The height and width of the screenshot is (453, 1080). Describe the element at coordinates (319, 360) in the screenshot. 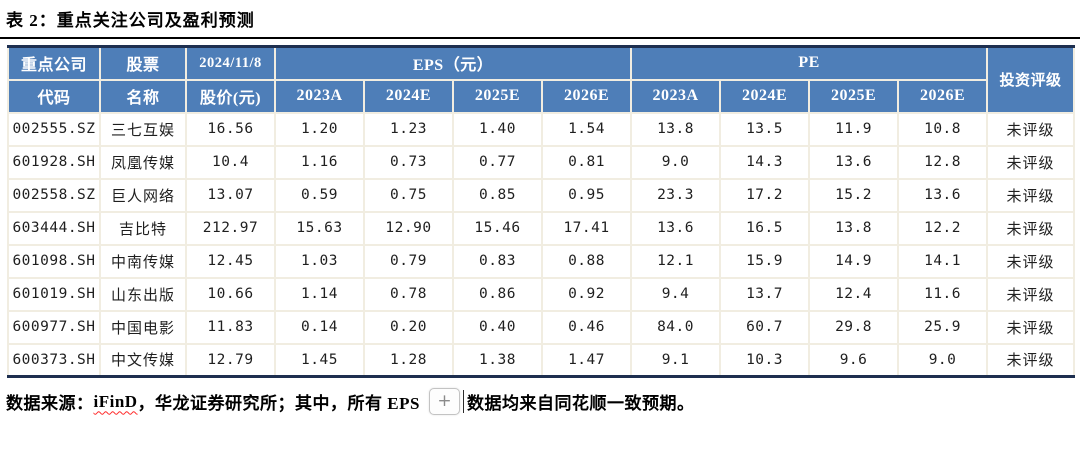

I see `eps-2023a-cell: 1.45` at that location.